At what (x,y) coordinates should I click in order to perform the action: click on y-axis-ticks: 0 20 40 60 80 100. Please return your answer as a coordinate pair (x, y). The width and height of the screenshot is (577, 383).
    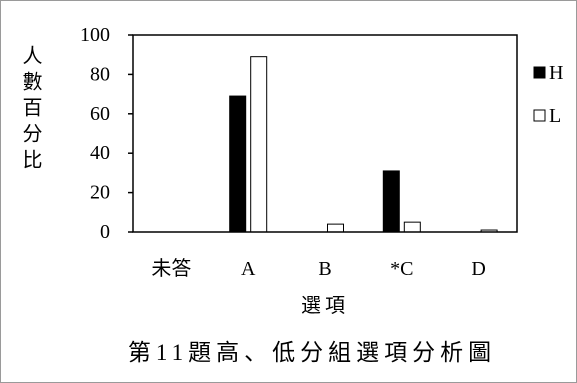
    Looking at the image, I should click on (106, 133).